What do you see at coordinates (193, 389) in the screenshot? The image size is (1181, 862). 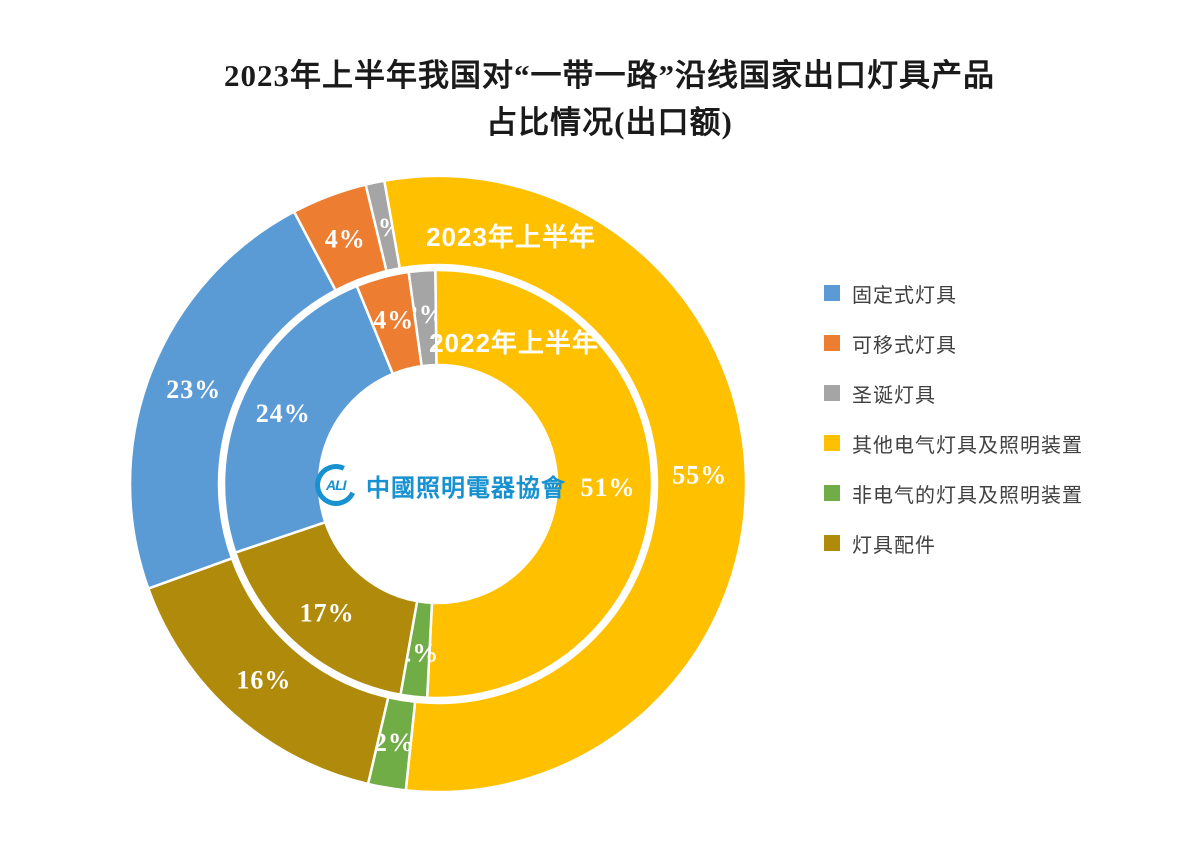 I see `pct-label-outer-0: 23%` at bounding box center [193, 389].